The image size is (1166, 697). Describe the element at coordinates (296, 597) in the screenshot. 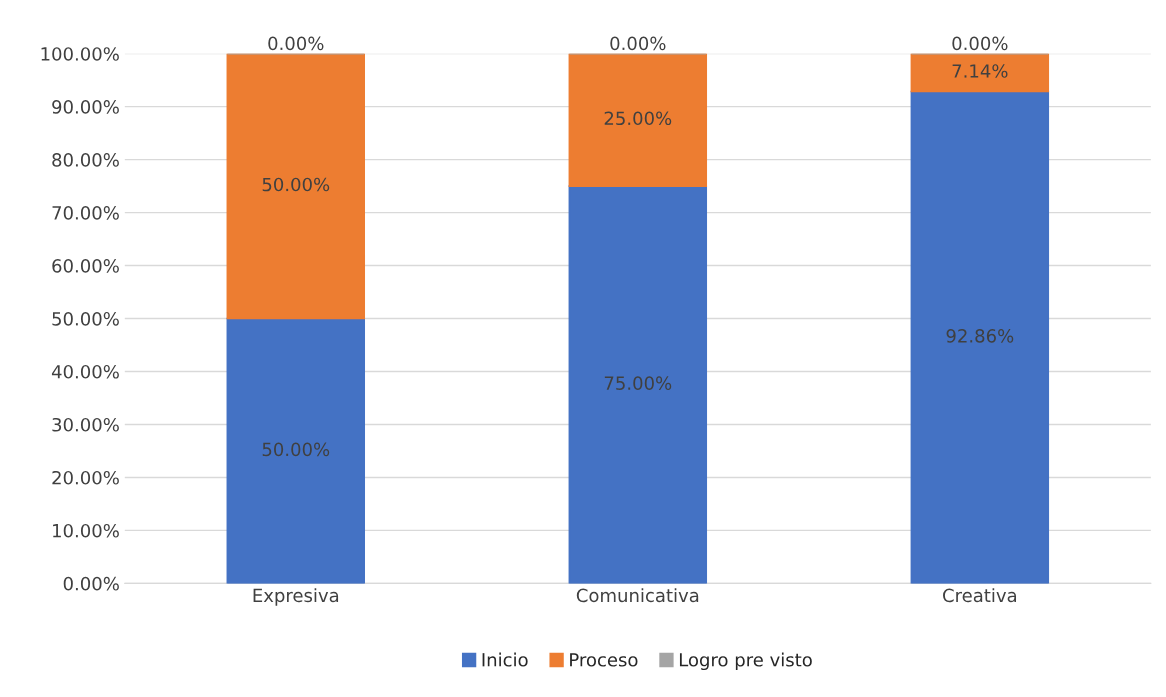

I see `x-tick-label: Expresiva` at that location.